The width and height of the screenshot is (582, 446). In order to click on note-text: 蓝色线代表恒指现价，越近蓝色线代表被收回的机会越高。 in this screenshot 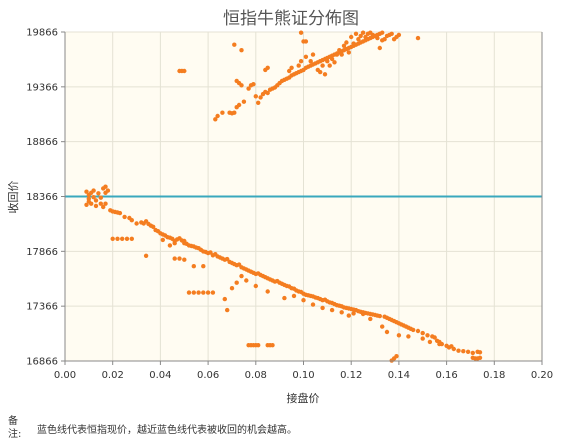, I will do `click(167, 430)`.